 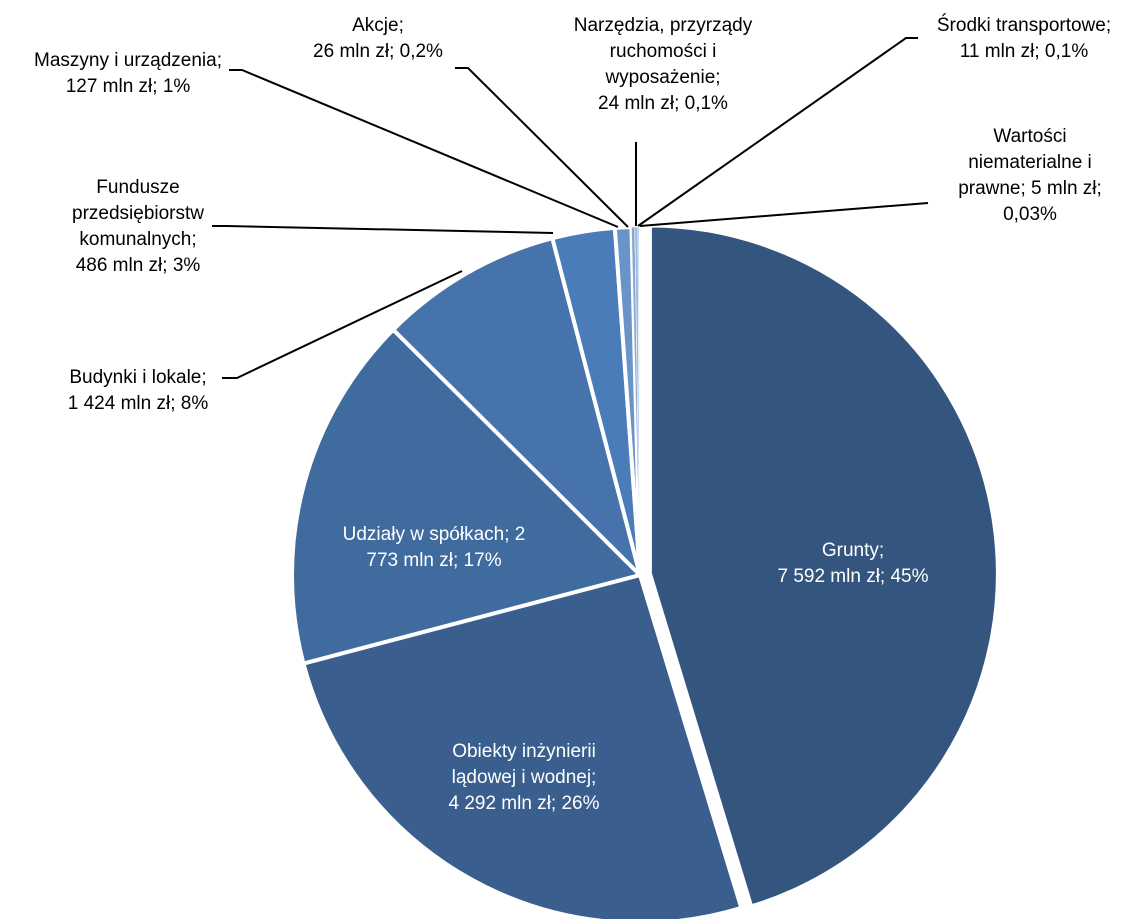 What do you see at coordinates (138, 390) in the screenshot?
I see `data-label-budynki-i-lokale: Budynki i lokale; 1 424 mln zł; 8%` at bounding box center [138, 390].